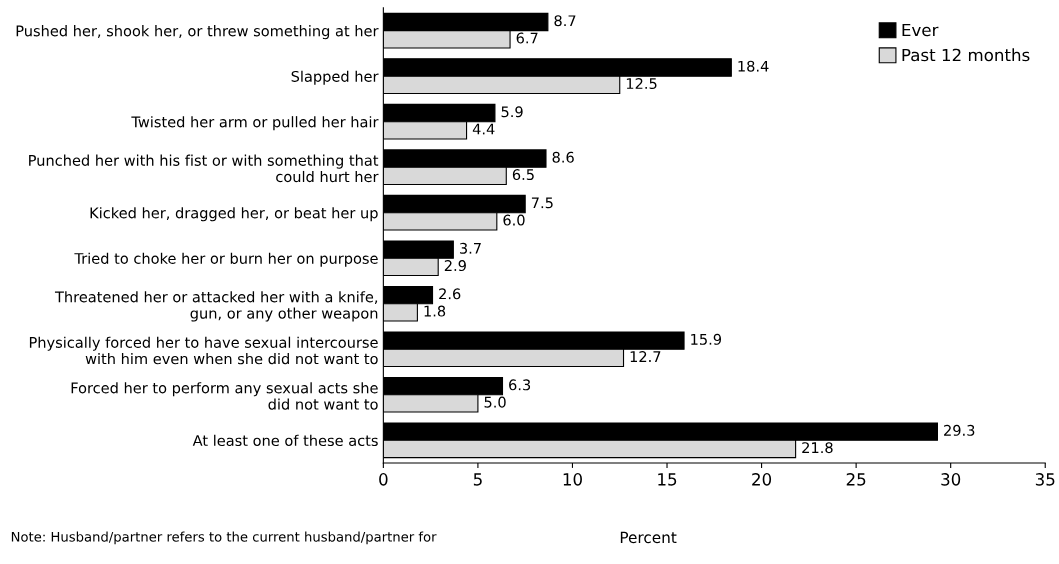  I want to click on data-label: 15.9, so click(706, 339).